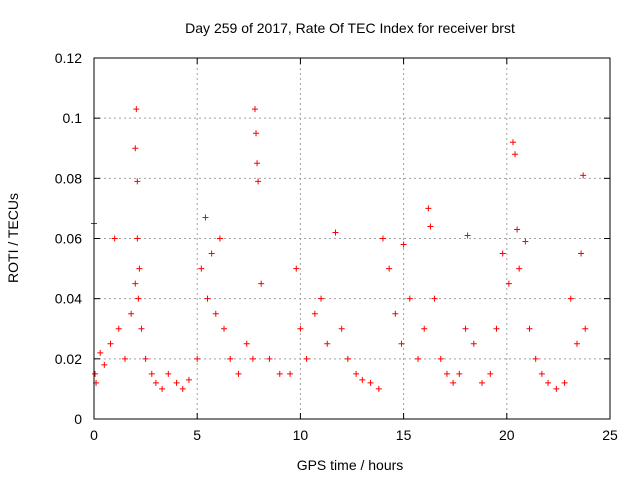 The height and width of the screenshot is (480, 640). What do you see at coordinates (94, 435) in the screenshot?
I see `x-tick-label: 0` at bounding box center [94, 435].